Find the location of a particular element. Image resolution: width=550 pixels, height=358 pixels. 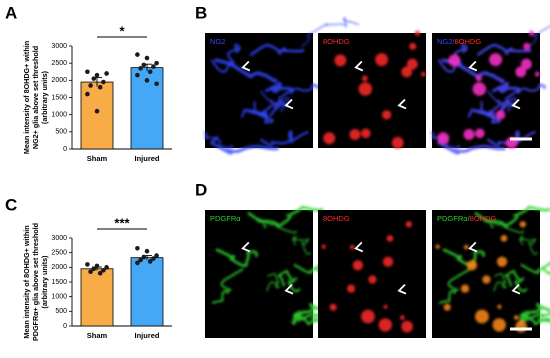

channel-label-part: NG2 is located at coordinates (217, 41).